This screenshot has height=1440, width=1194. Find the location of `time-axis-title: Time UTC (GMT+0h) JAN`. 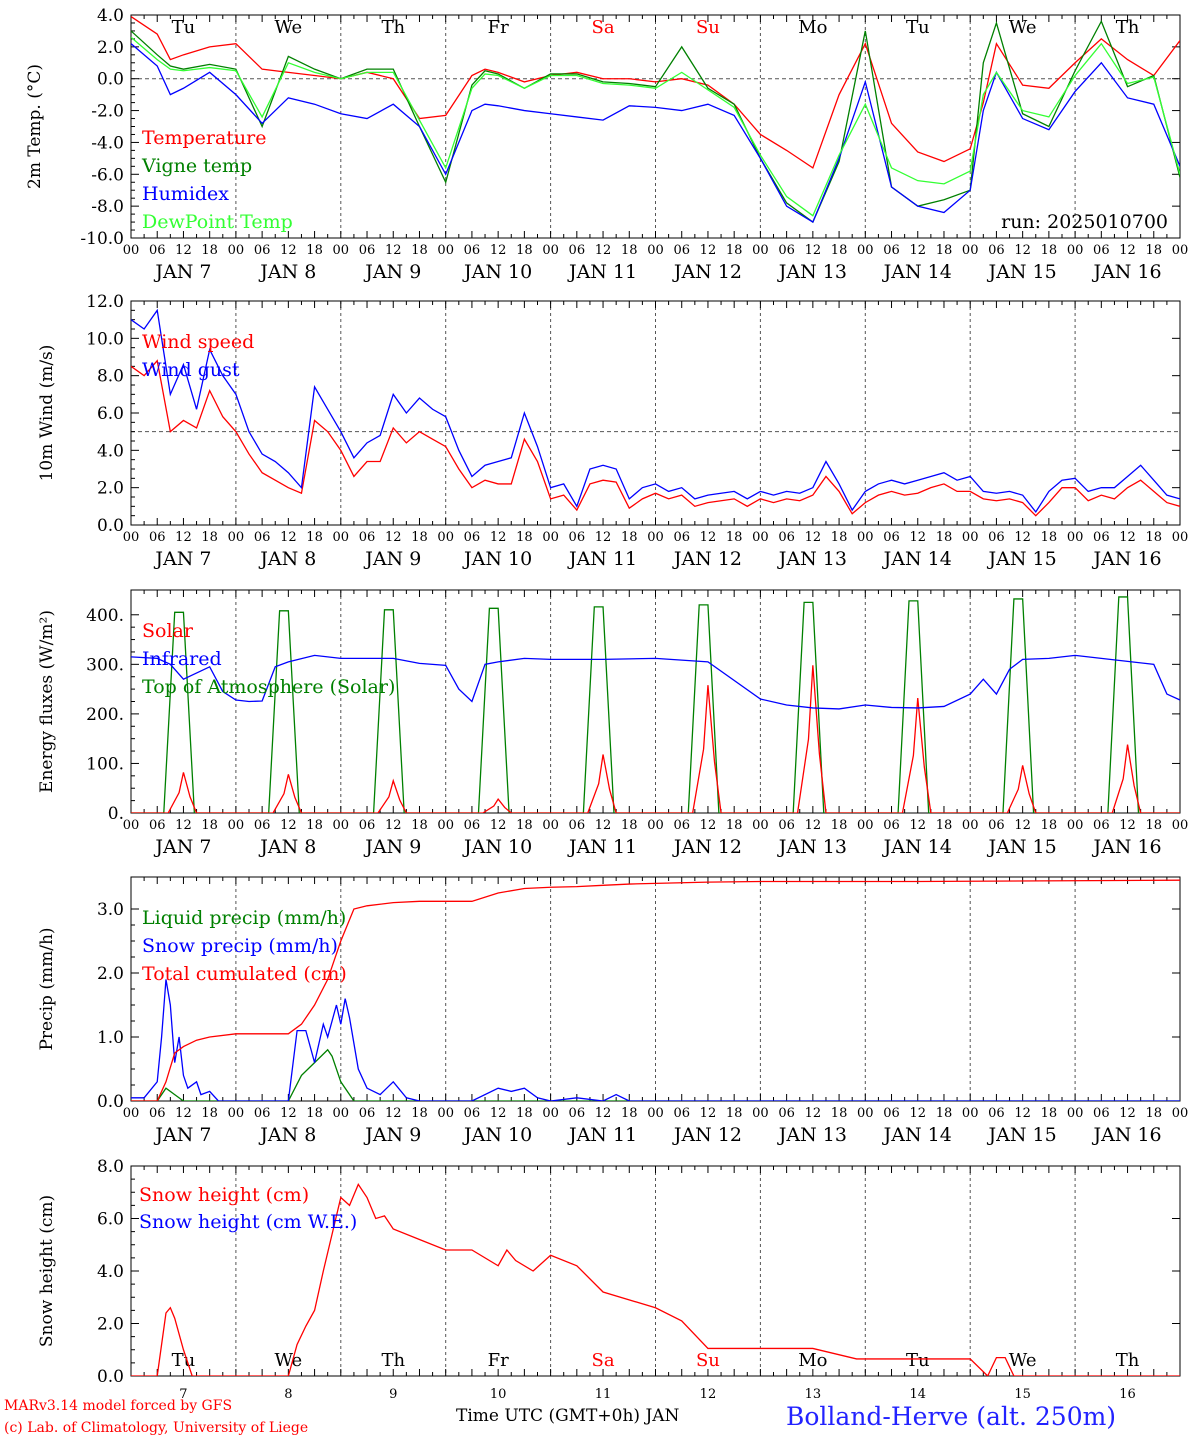

time-axis-title: Time UTC (GMT+0h) JAN is located at coordinates (568, 1416).